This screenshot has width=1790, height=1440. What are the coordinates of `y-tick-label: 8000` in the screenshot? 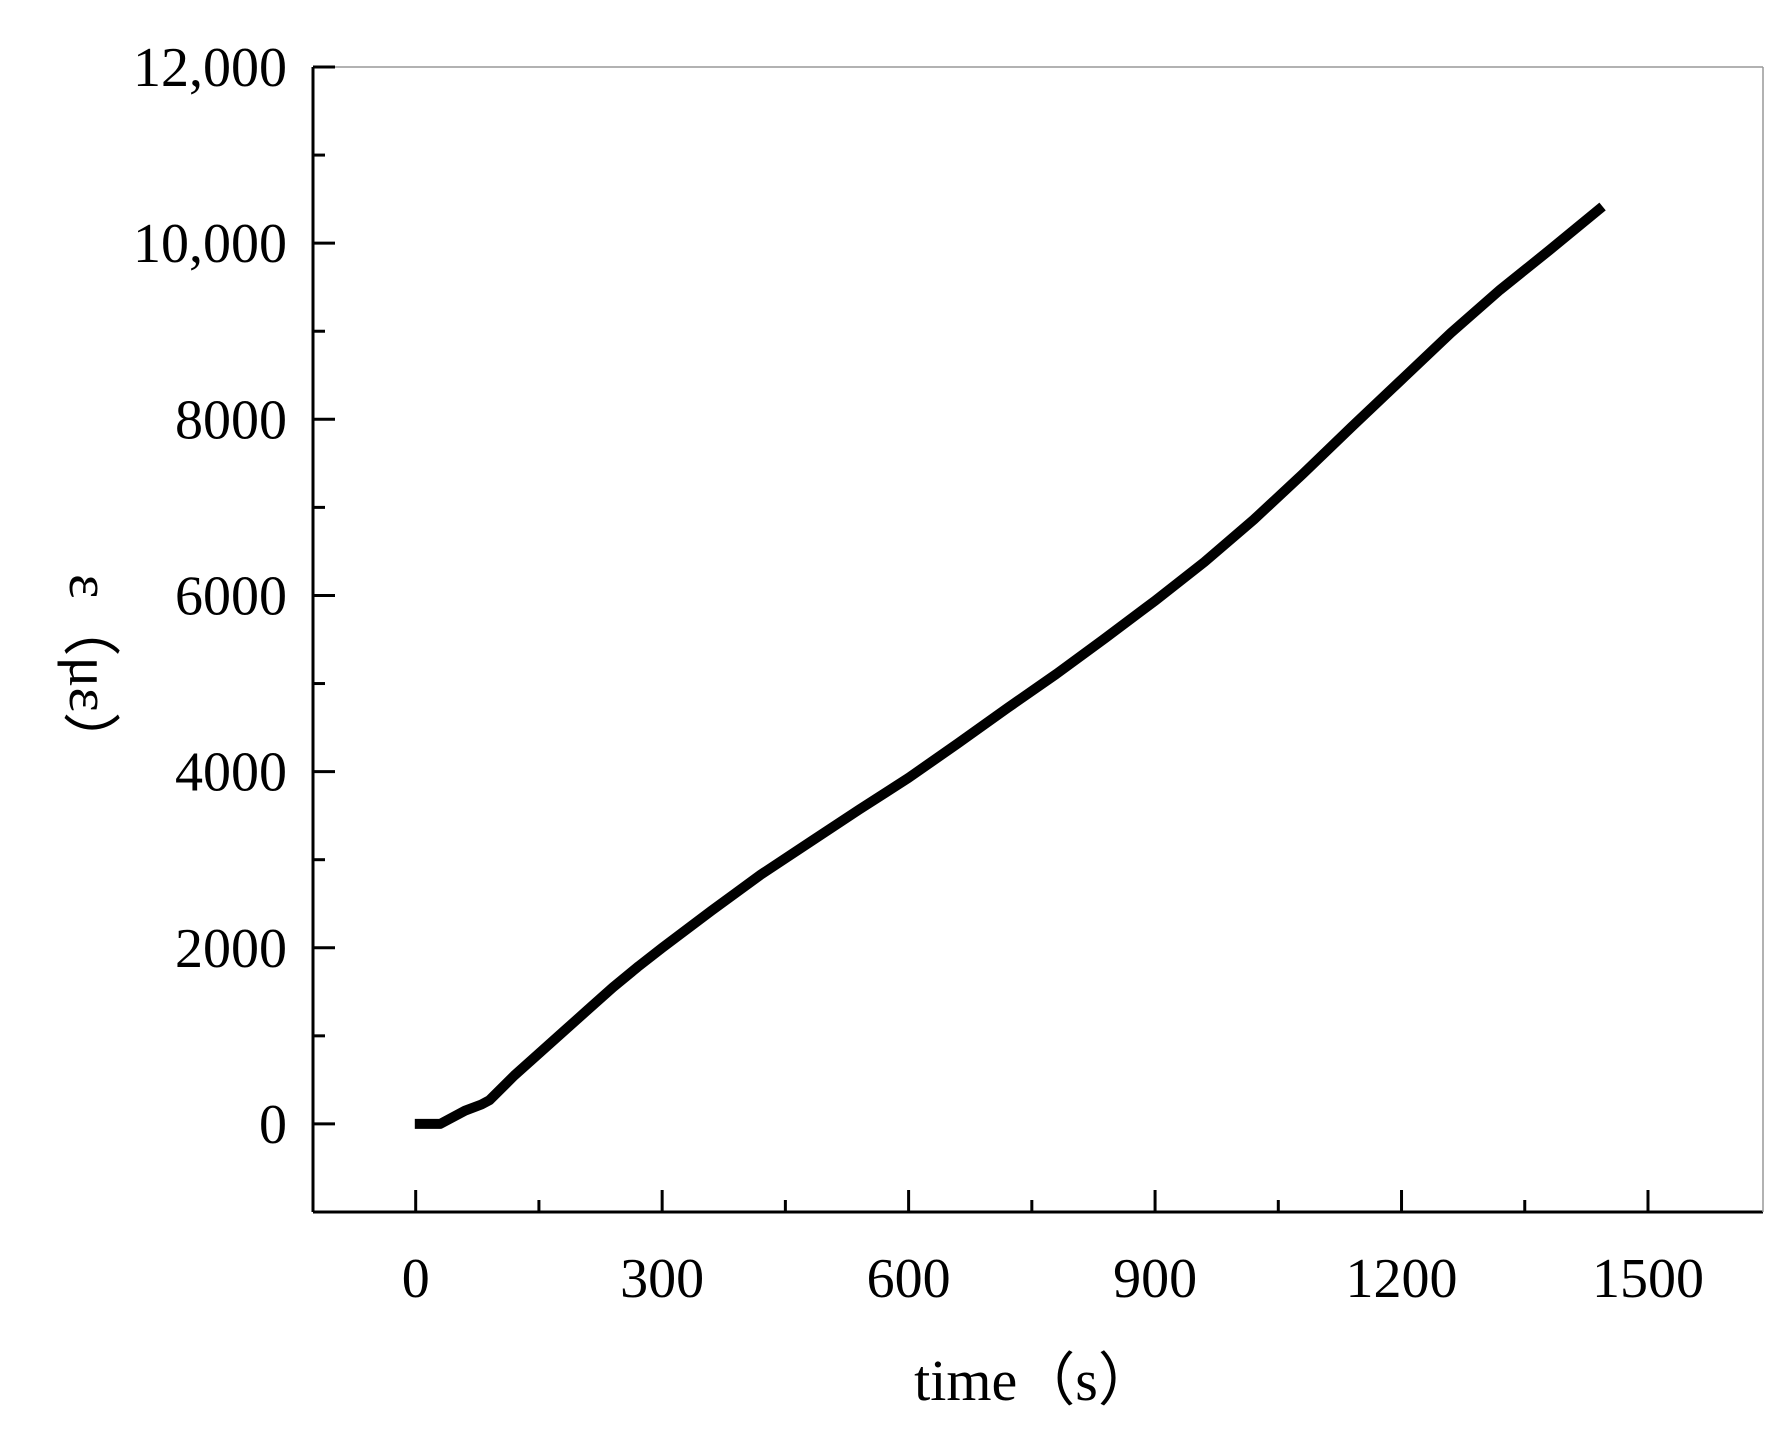 It's located at (231, 420).